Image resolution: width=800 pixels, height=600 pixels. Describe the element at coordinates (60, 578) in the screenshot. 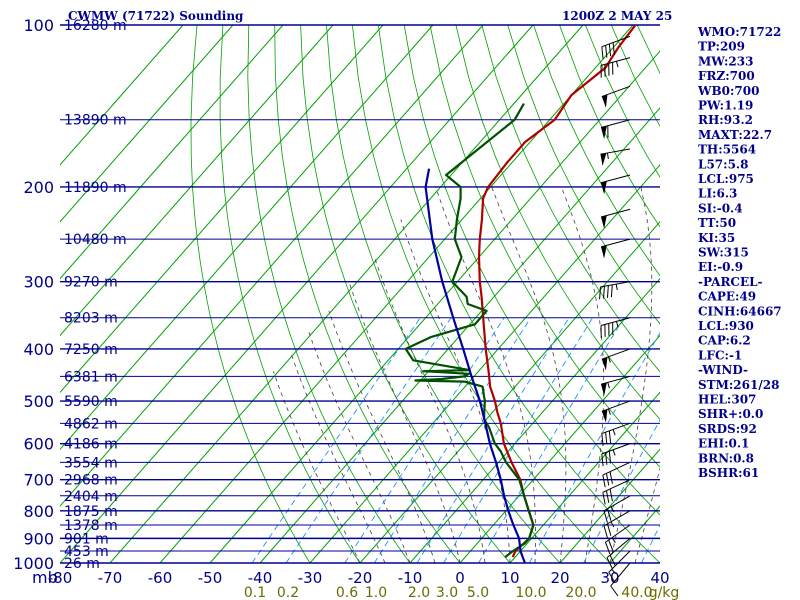

I see `temperature-tick-label: -80` at that location.